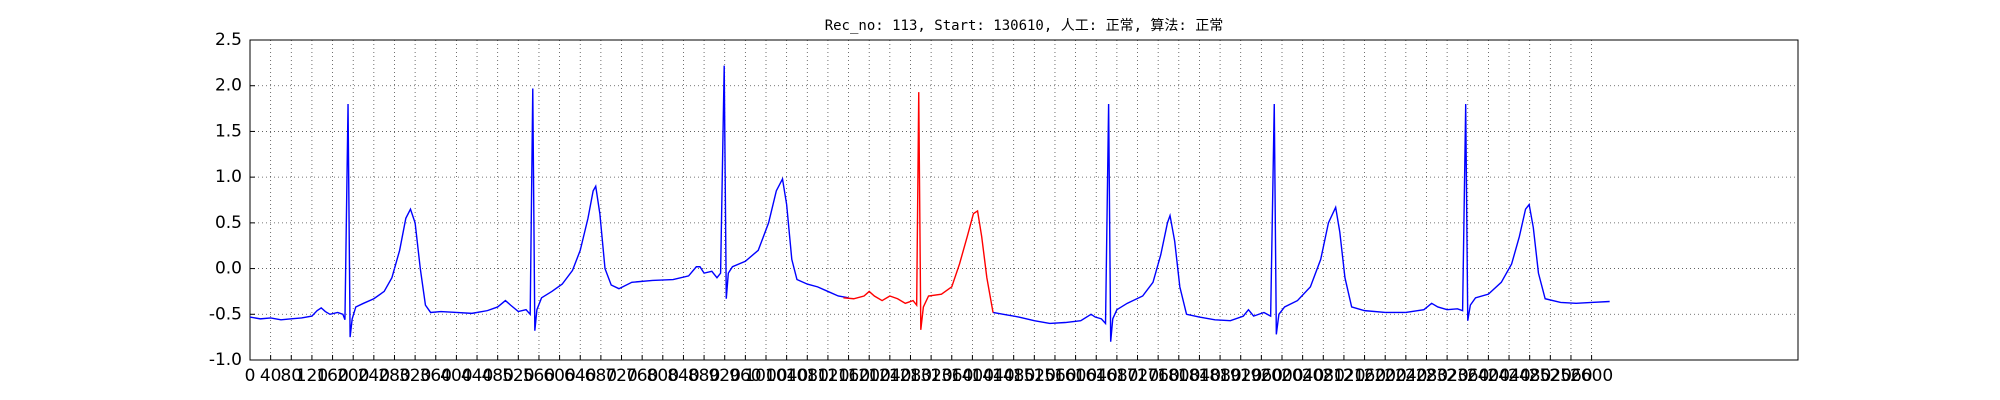 The width and height of the screenshot is (2000, 400). What do you see at coordinates (724, 376) in the screenshot?
I see `x-tick-label: 920` at bounding box center [724, 376].